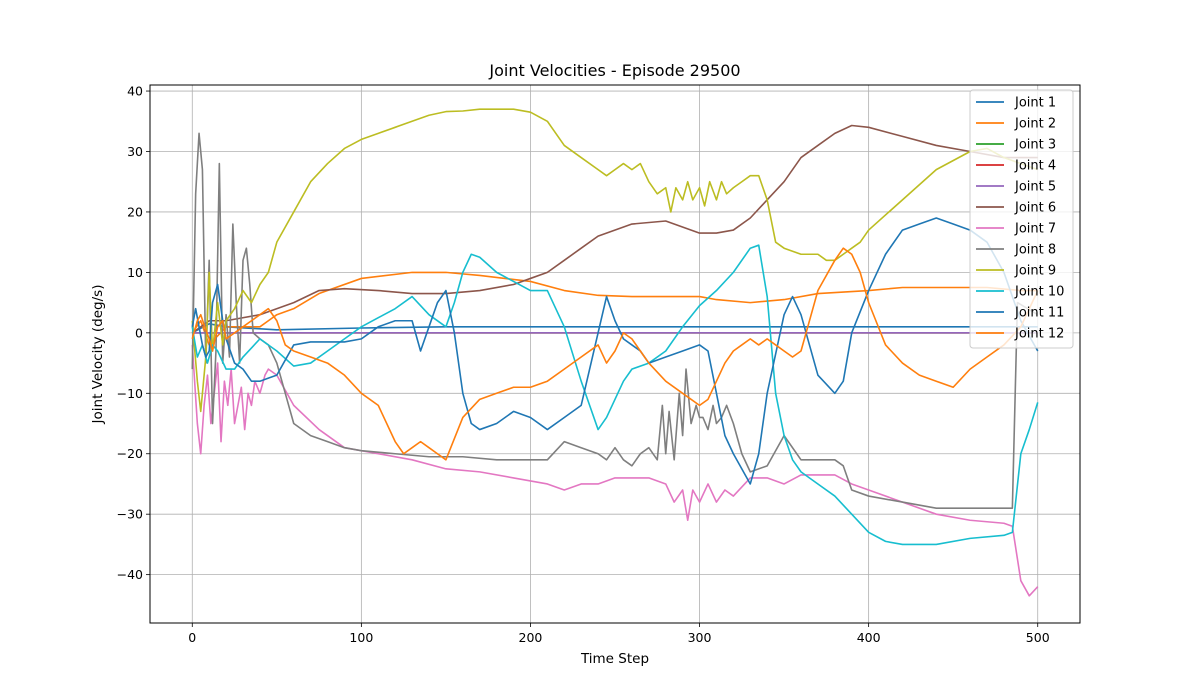 This screenshot has height=700, width=1200. Describe the element at coordinates (1035, 208) in the screenshot. I see `legend-label: Joint 6` at that location.